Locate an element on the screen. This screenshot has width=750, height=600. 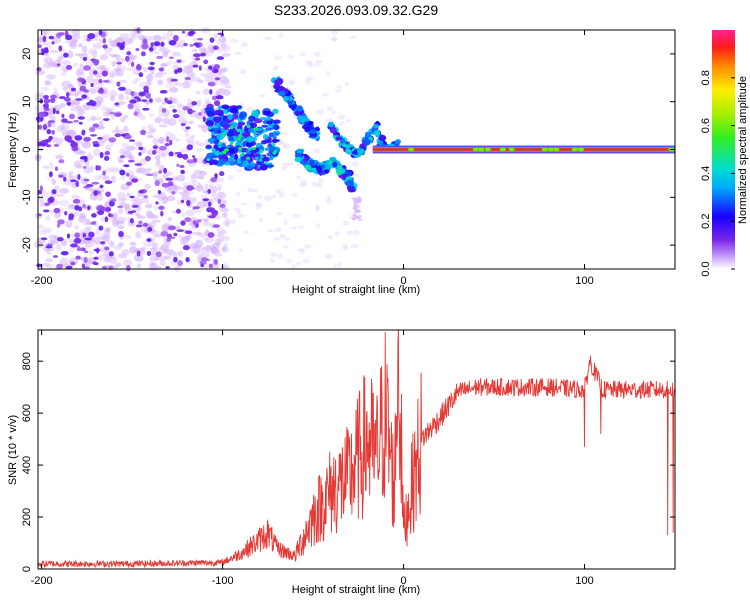
spectrogram-cell-2040 is located at coordinates (311, 162).